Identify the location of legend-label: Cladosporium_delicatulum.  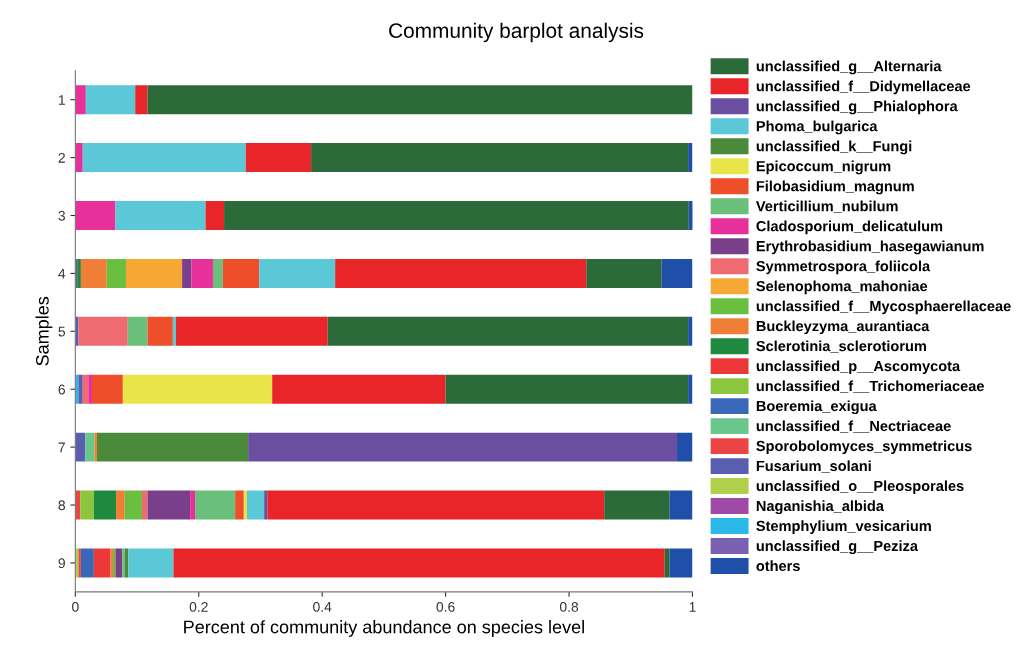
(849, 227).